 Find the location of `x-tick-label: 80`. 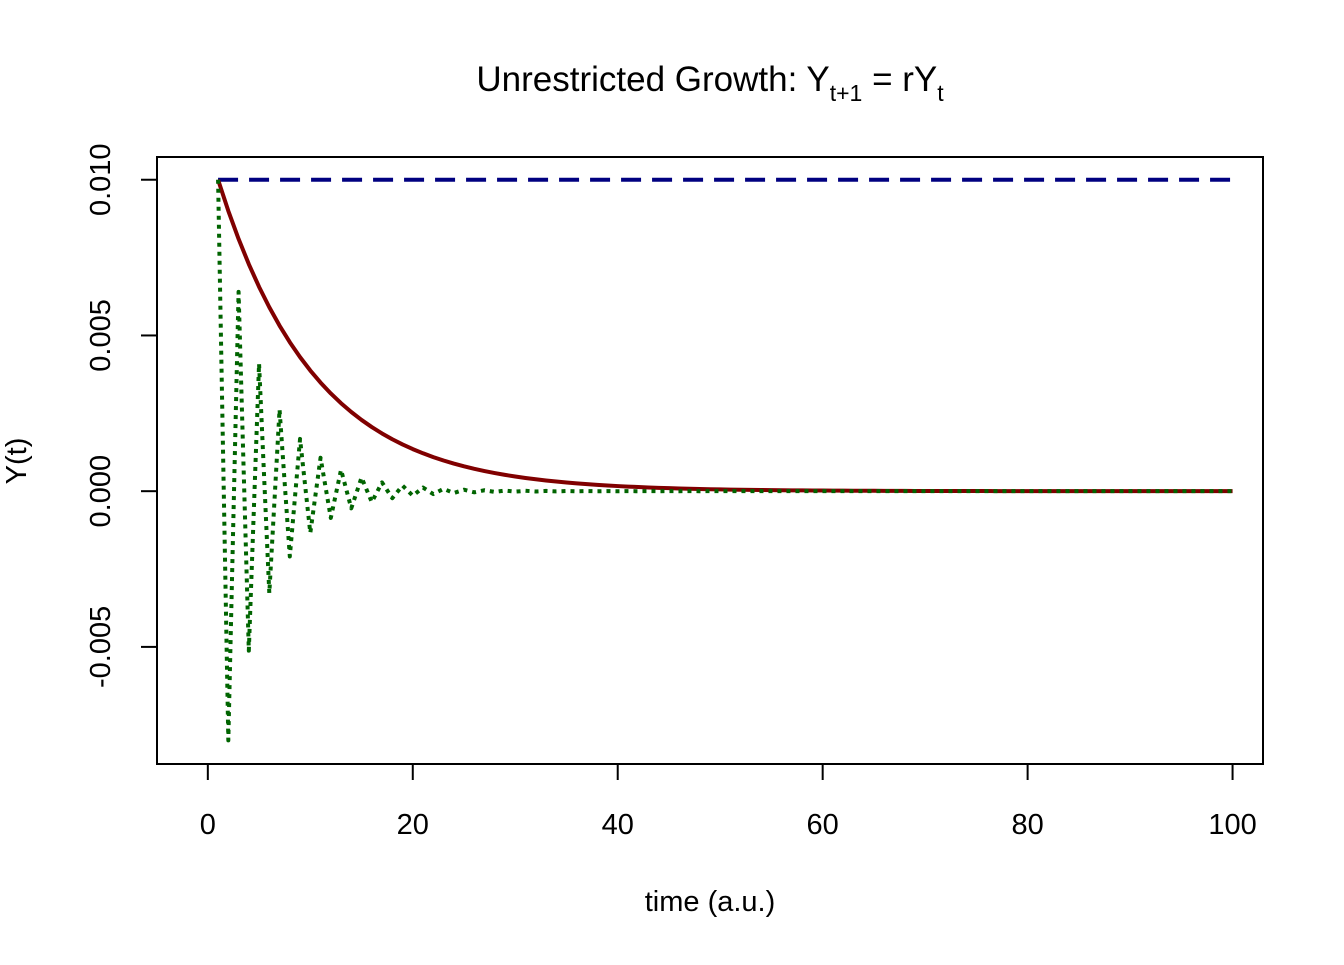

x-tick-label: 80 is located at coordinates (1027, 825).